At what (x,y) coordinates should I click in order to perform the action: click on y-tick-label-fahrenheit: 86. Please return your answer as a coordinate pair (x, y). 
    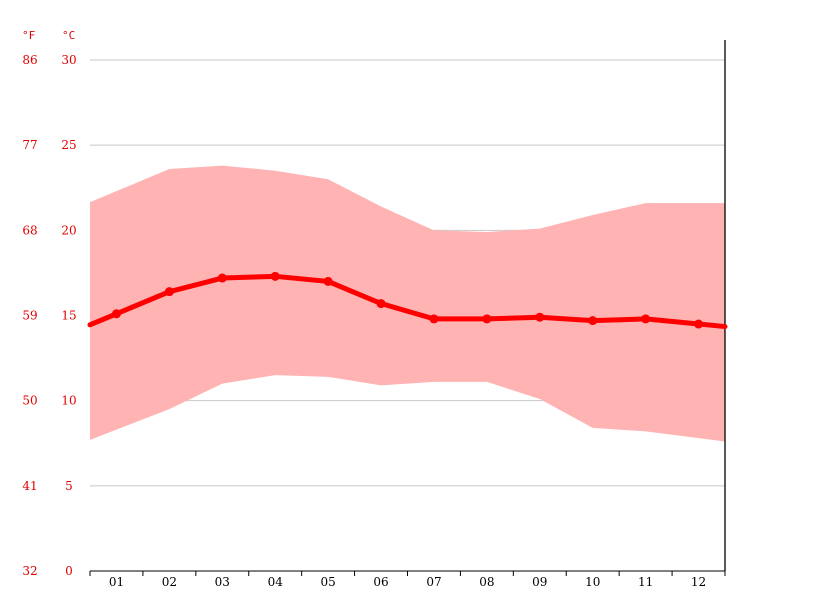
    Looking at the image, I should click on (29, 60).